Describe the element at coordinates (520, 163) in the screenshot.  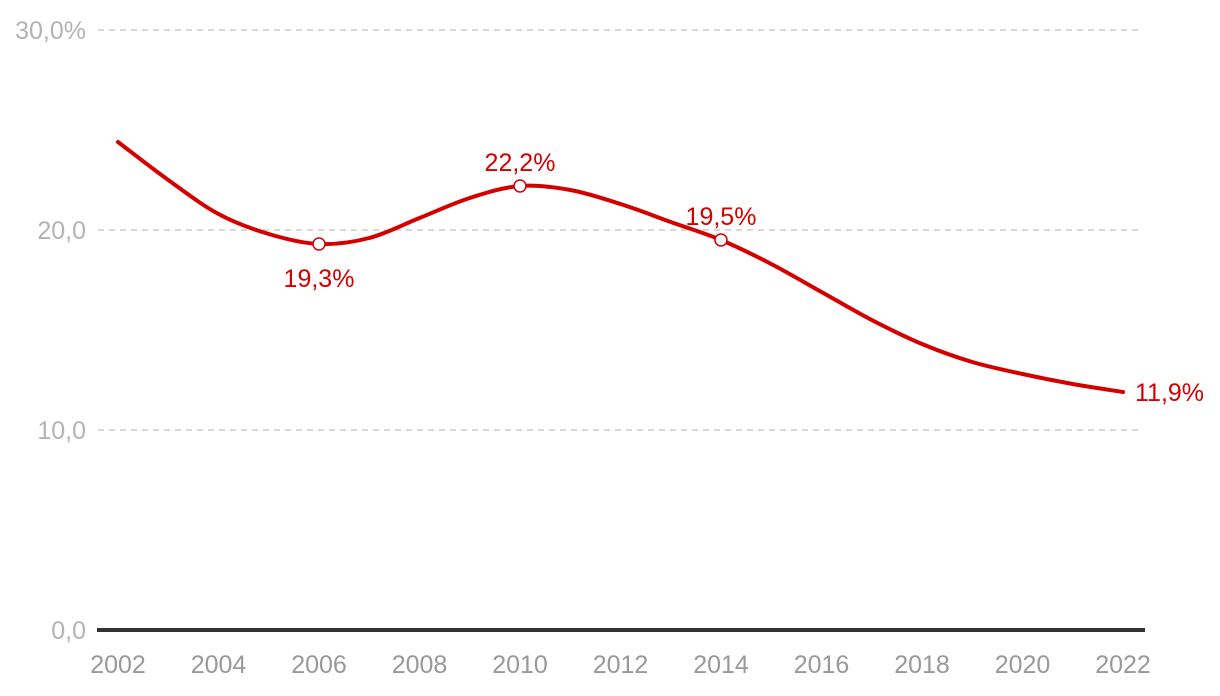
I see `data-label: 22,2%` at that location.